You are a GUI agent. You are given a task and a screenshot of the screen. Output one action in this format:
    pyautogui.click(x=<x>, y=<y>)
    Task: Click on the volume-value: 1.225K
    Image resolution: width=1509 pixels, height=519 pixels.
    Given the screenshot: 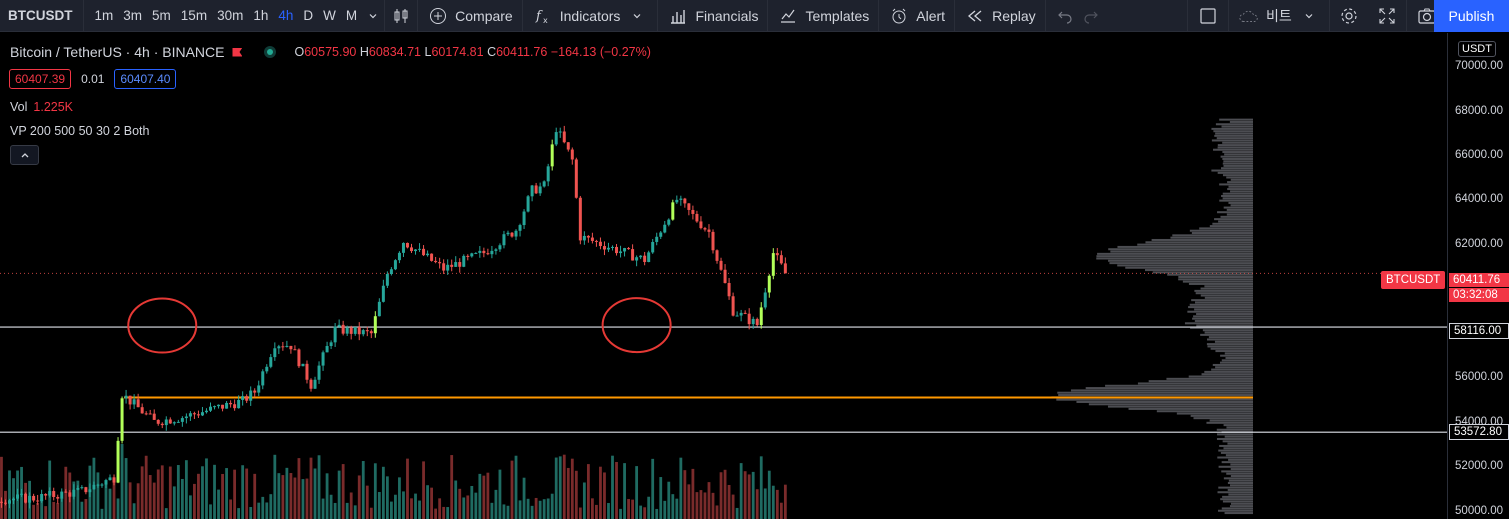 What is the action you would take?
    pyautogui.click(x=53, y=107)
    